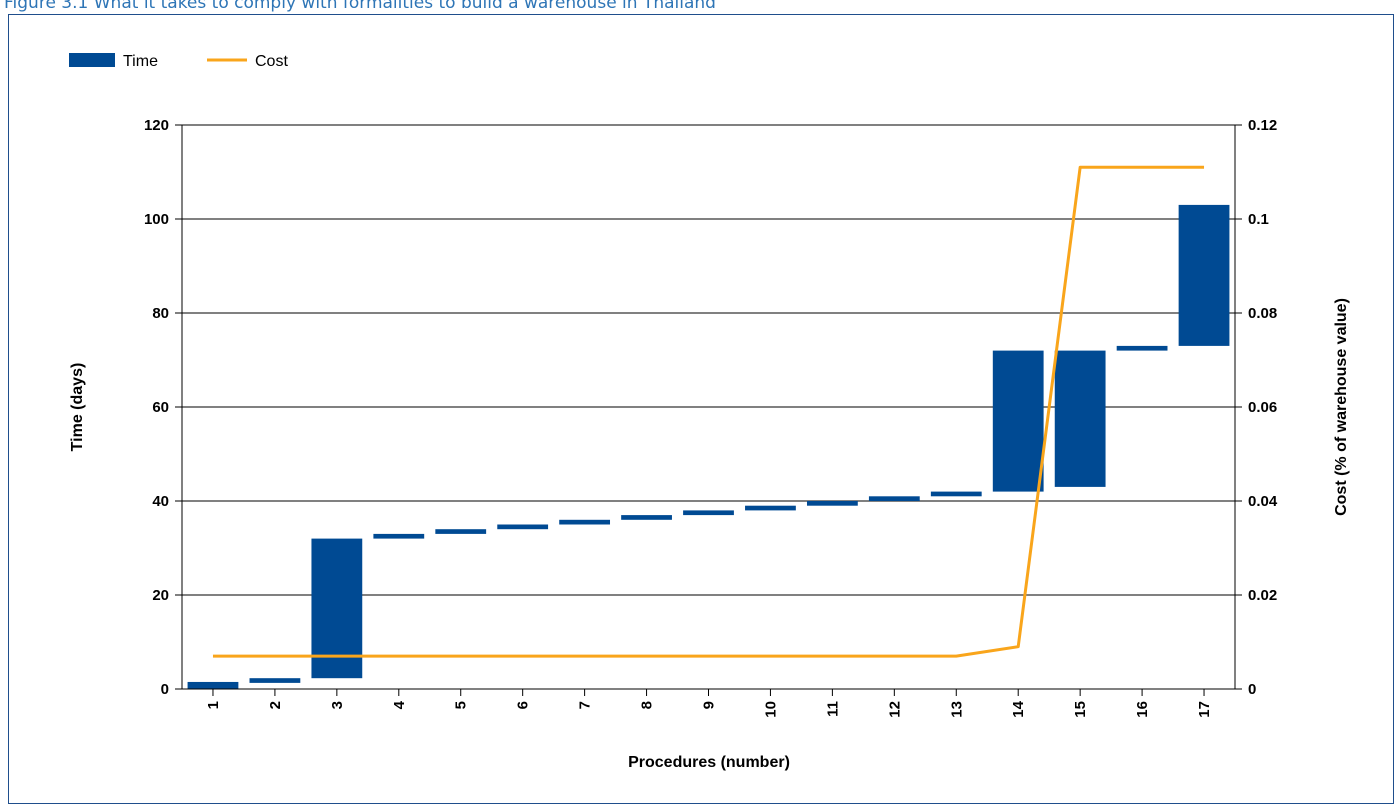 This screenshot has width=1396, height=806. What do you see at coordinates (1262, 125) in the screenshot?
I see `y2-tick-label: 0.12` at bounding box center [1262, 125].